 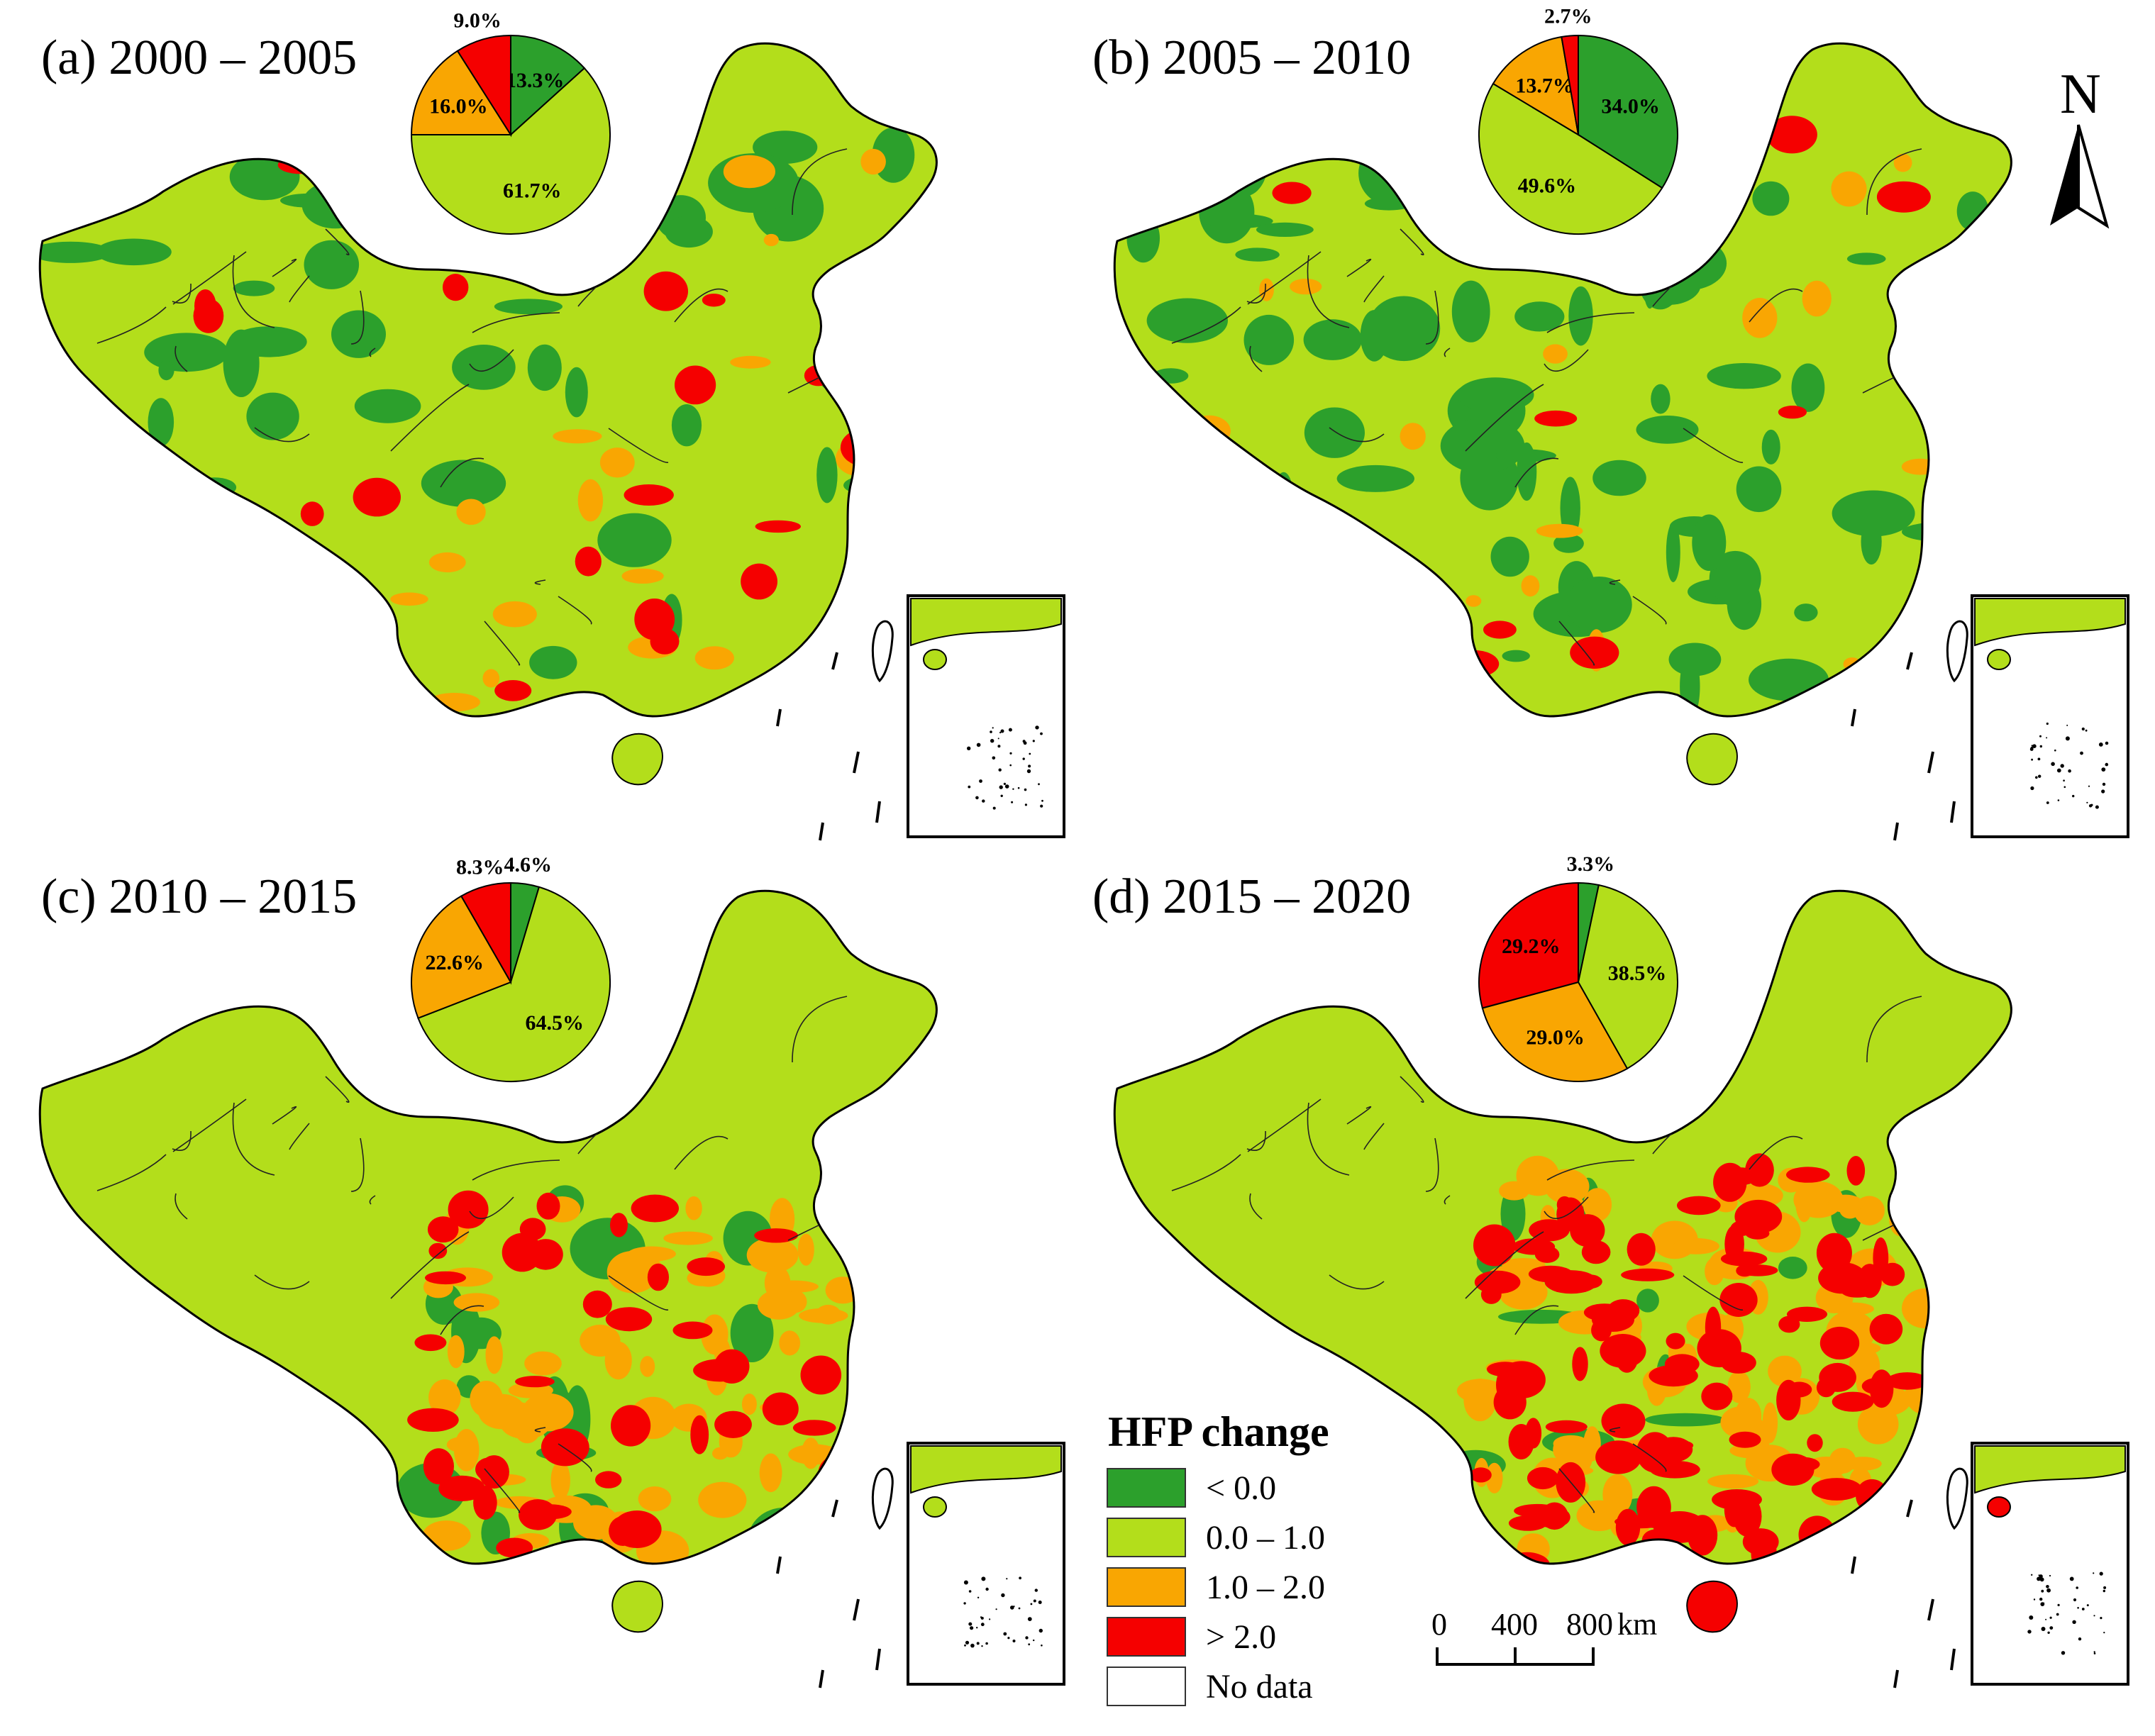 I want to click on sea-islands, so click(x=1903, y=1593).